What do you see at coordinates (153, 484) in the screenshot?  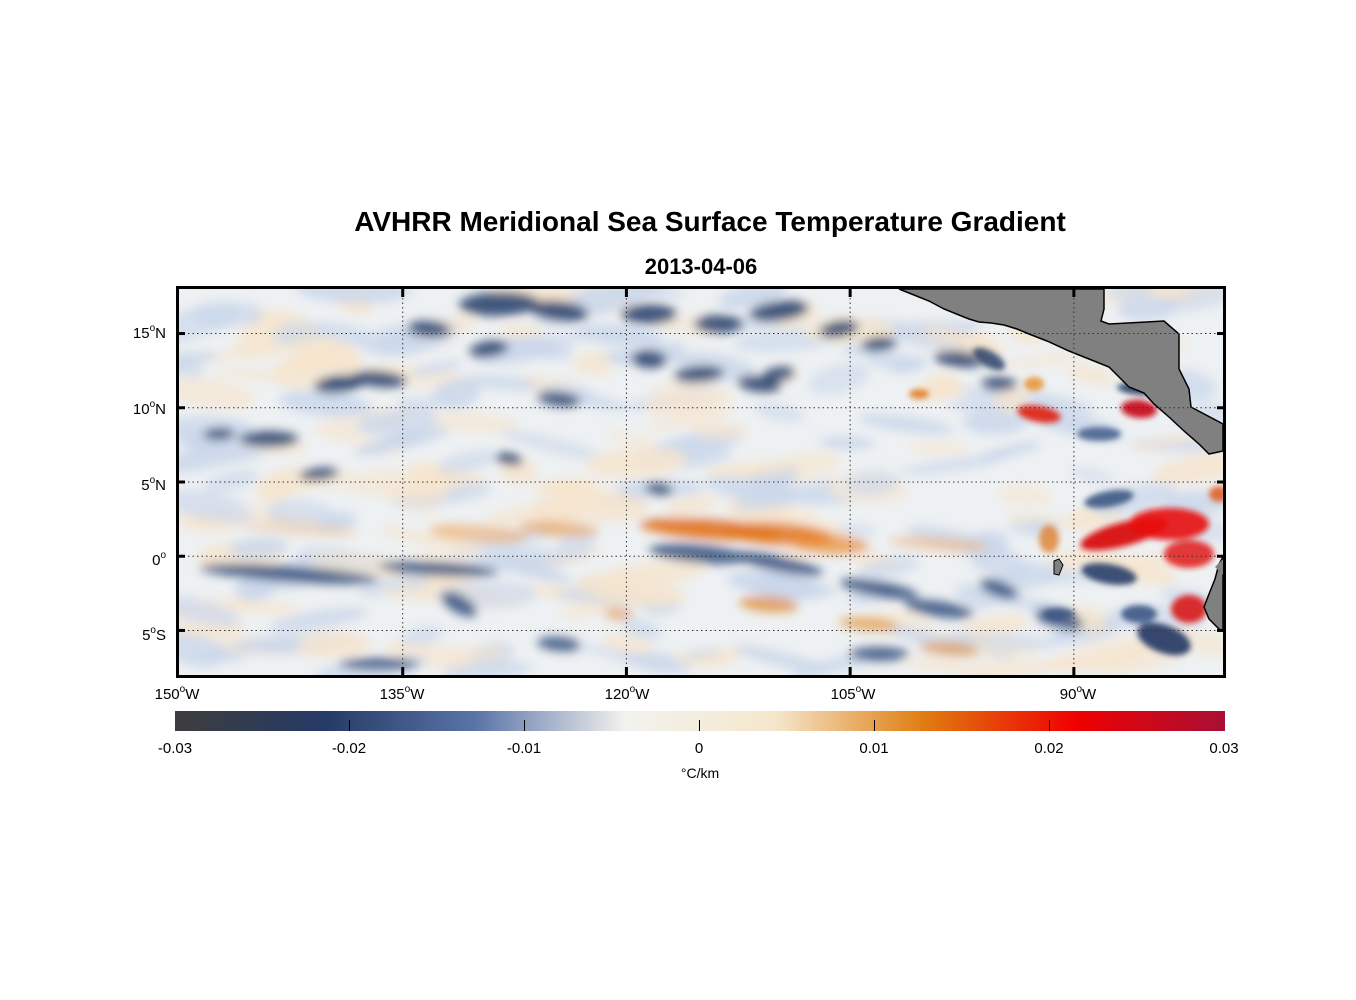 I see `y-tick-label: 5oN` at bounding box center [153, 484].